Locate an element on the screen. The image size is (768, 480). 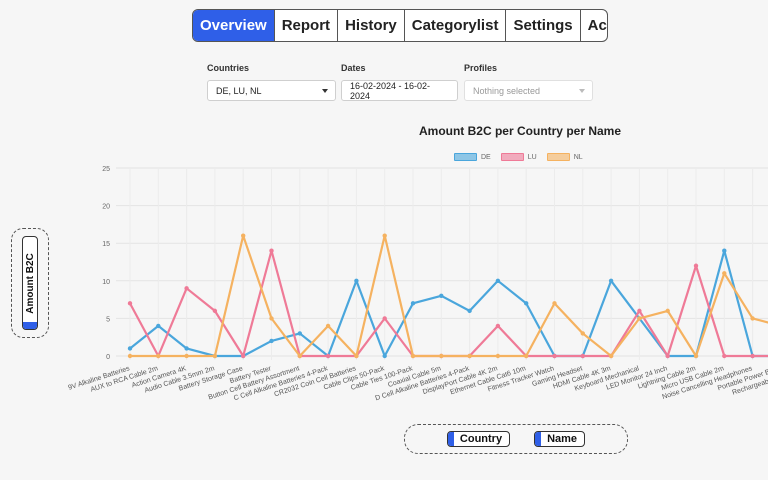
legend-item-nl: NL is located at coordinates (564, 157).